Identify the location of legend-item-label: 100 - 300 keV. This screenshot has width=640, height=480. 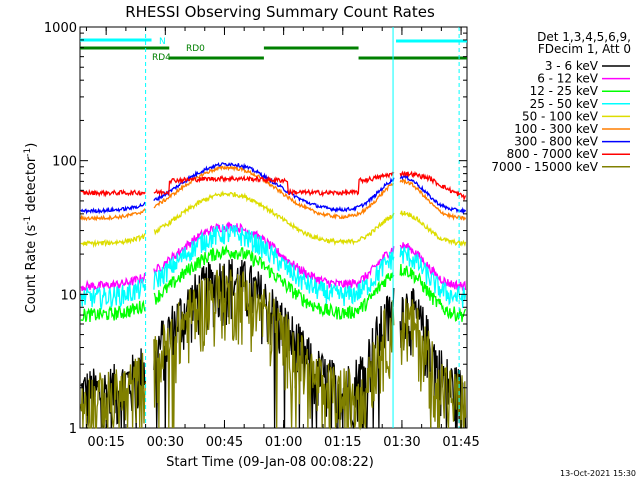
(556, 129).